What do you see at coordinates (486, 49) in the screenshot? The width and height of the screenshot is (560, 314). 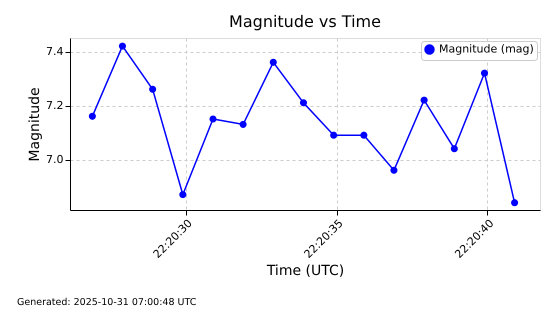 I see `legend-label: Magnitude (mag)` at bounding box center [486, 49].